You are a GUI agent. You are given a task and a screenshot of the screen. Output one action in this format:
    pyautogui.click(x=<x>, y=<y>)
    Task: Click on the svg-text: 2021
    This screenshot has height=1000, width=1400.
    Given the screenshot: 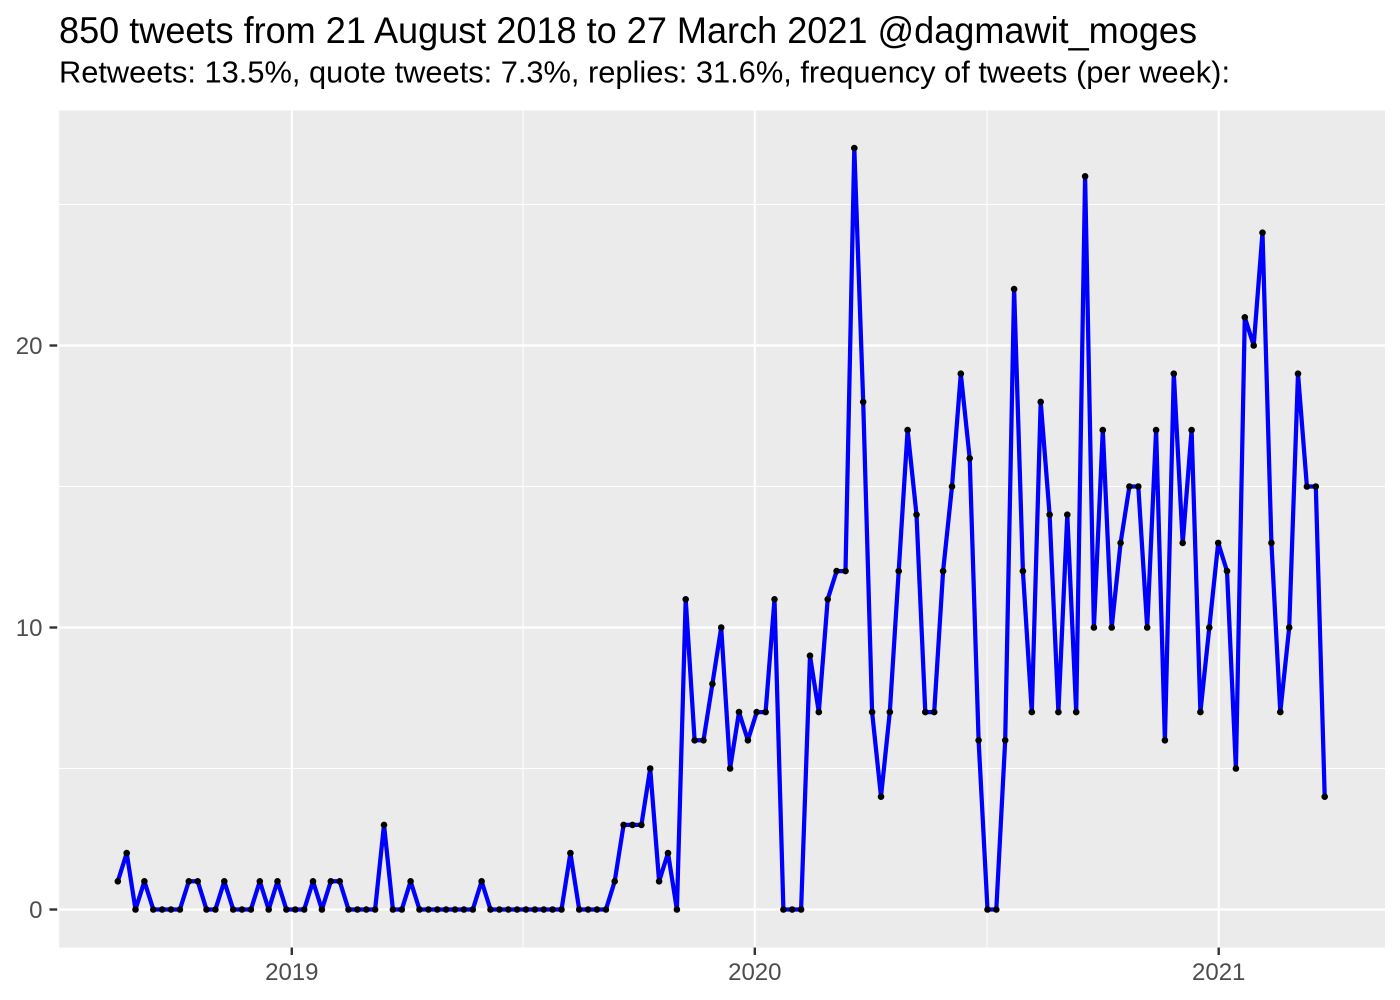 What is the action you would take?
    pyautogui.click(x=1218, y=972)
    